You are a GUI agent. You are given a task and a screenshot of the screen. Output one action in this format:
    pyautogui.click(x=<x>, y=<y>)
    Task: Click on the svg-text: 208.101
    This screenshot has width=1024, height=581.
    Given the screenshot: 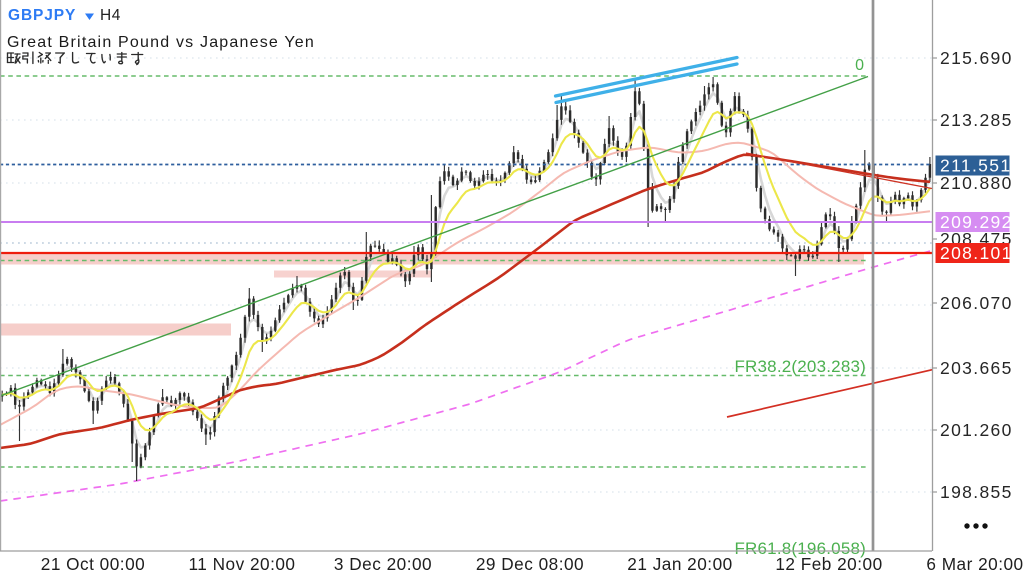 What is the action you would take?
    pyautogui.click(x=976, y=253)
    